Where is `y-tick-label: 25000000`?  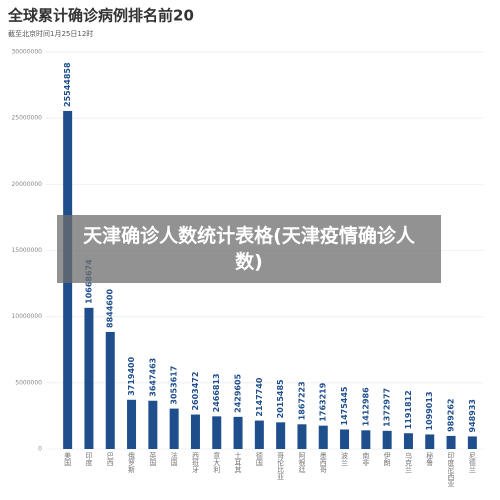 y-tick-label: 25000000 is located at coordinates (26, 118).